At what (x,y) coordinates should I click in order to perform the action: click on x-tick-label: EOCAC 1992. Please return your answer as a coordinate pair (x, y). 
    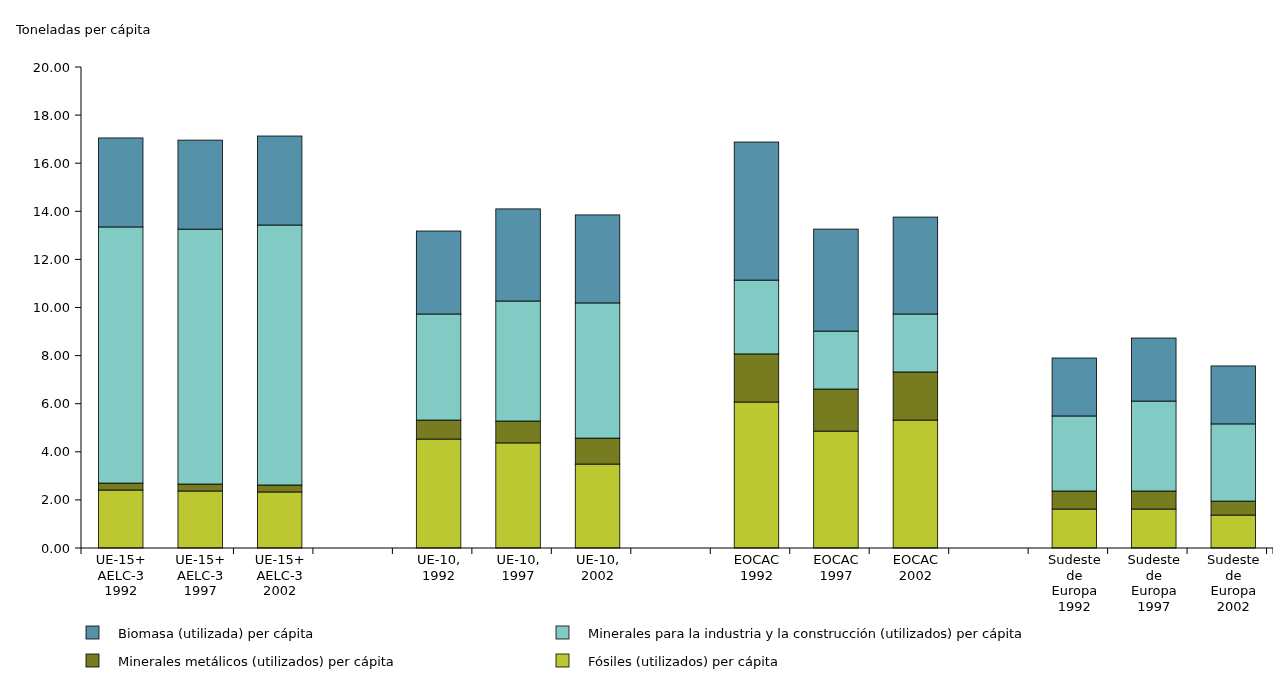
    Looking at the image, I should click on (756, 567).